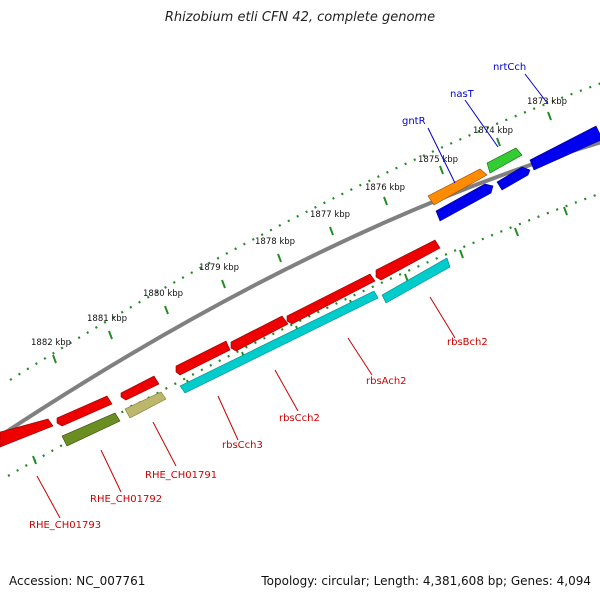 The height and width of the screenshot is (600, 600). Describe the element at coordinates (51, 343) in the screenshot. I see `tick-label: 1882 kbp` at that location.